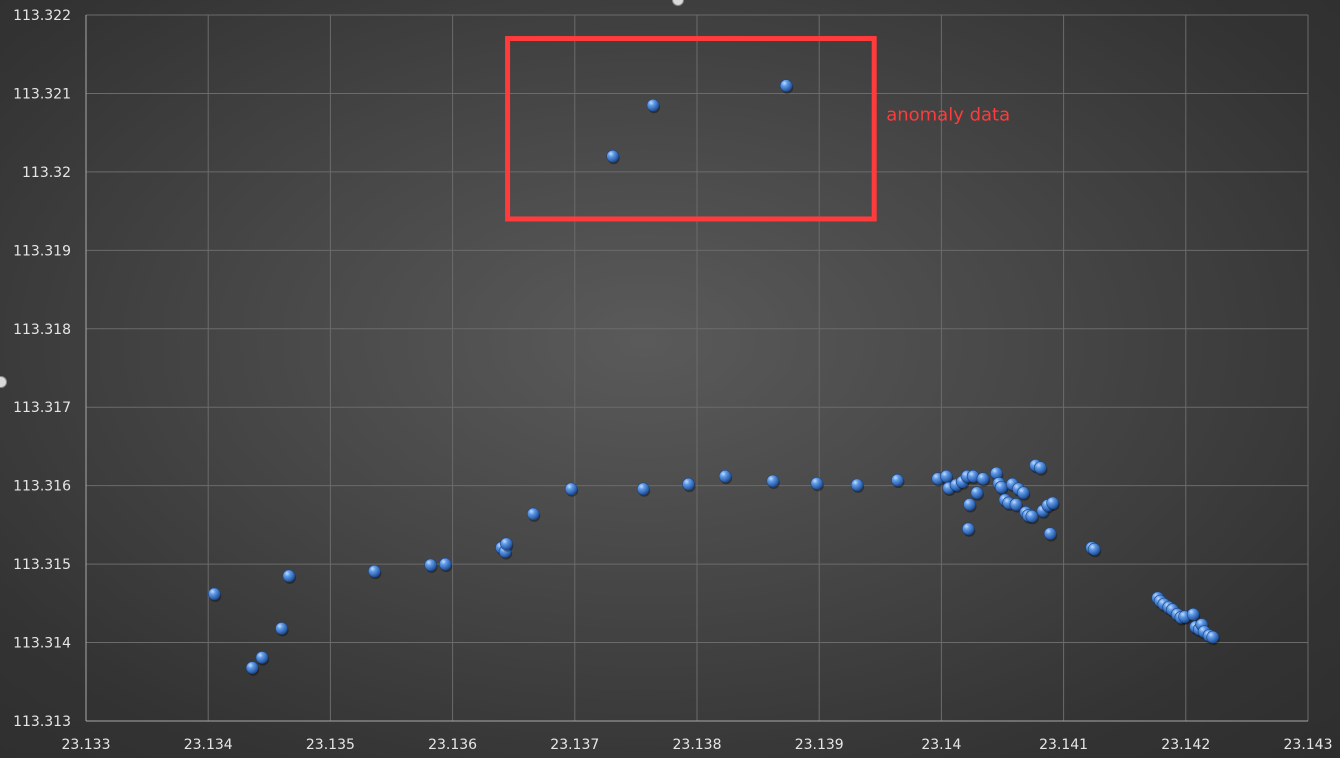 The height and width of the screenshot is (758, 1340). Describe the element at coordinates (42, 408) in the screenshot. I see `y-tick-label: 113.317` at that location.